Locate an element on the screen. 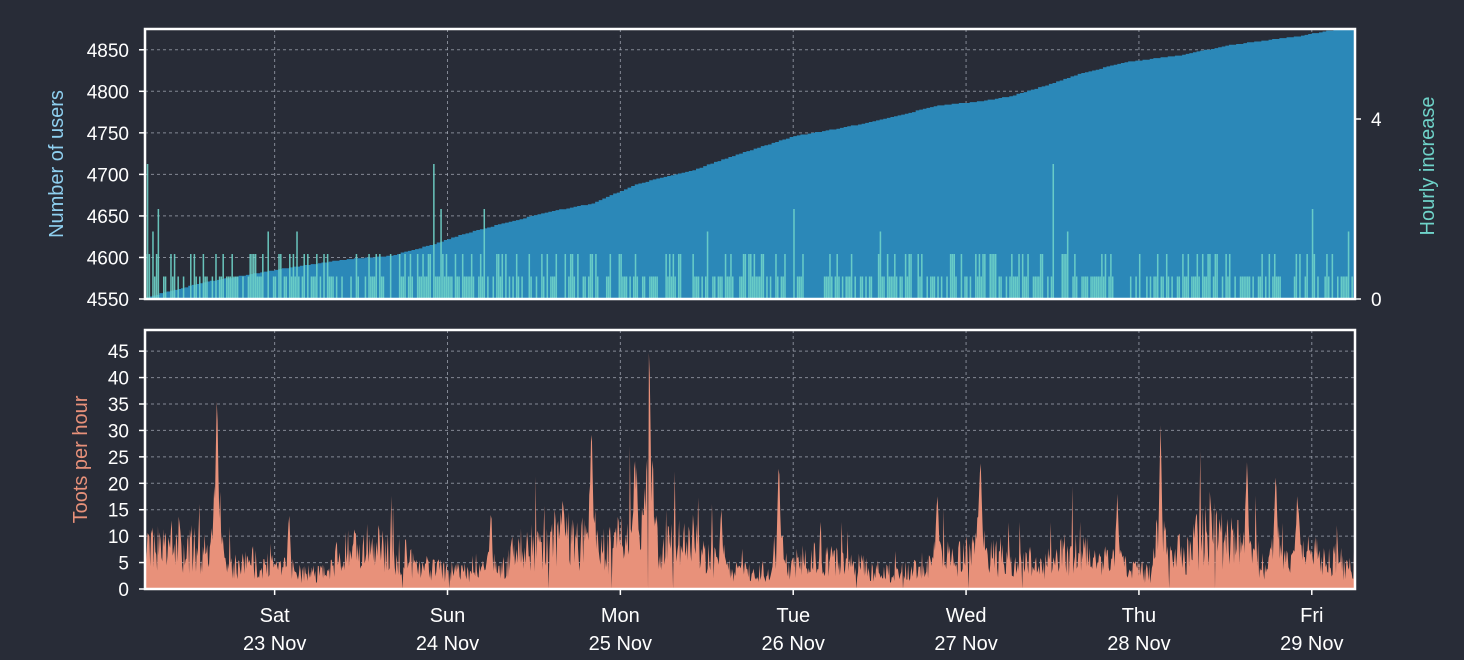 The height and width of the screenshot is (660, 1464). x-tick-day: Sat is located at coordinates (275, 616).